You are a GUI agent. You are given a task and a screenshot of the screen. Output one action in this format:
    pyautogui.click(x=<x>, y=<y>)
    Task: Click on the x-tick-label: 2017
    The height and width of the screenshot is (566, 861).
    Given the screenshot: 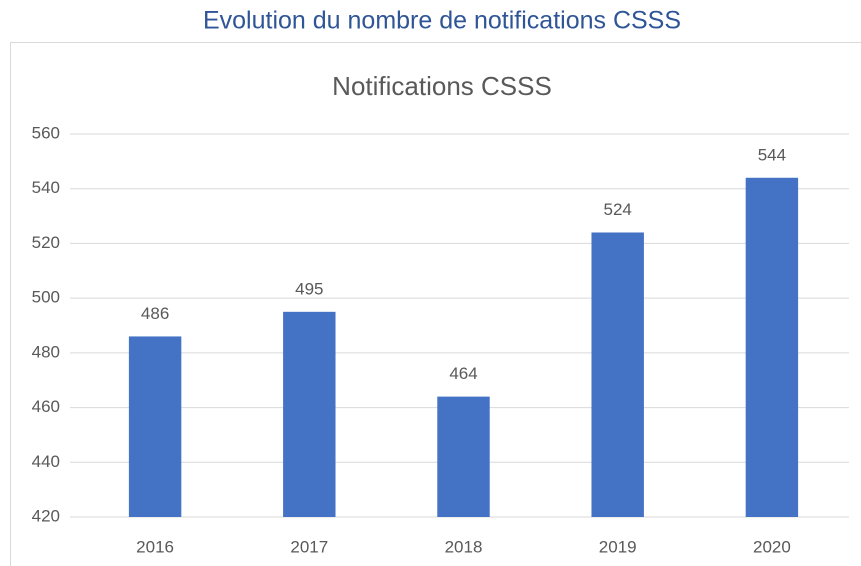 What is the action you would take?
    pyautogui.click(x=309, y=546)
    